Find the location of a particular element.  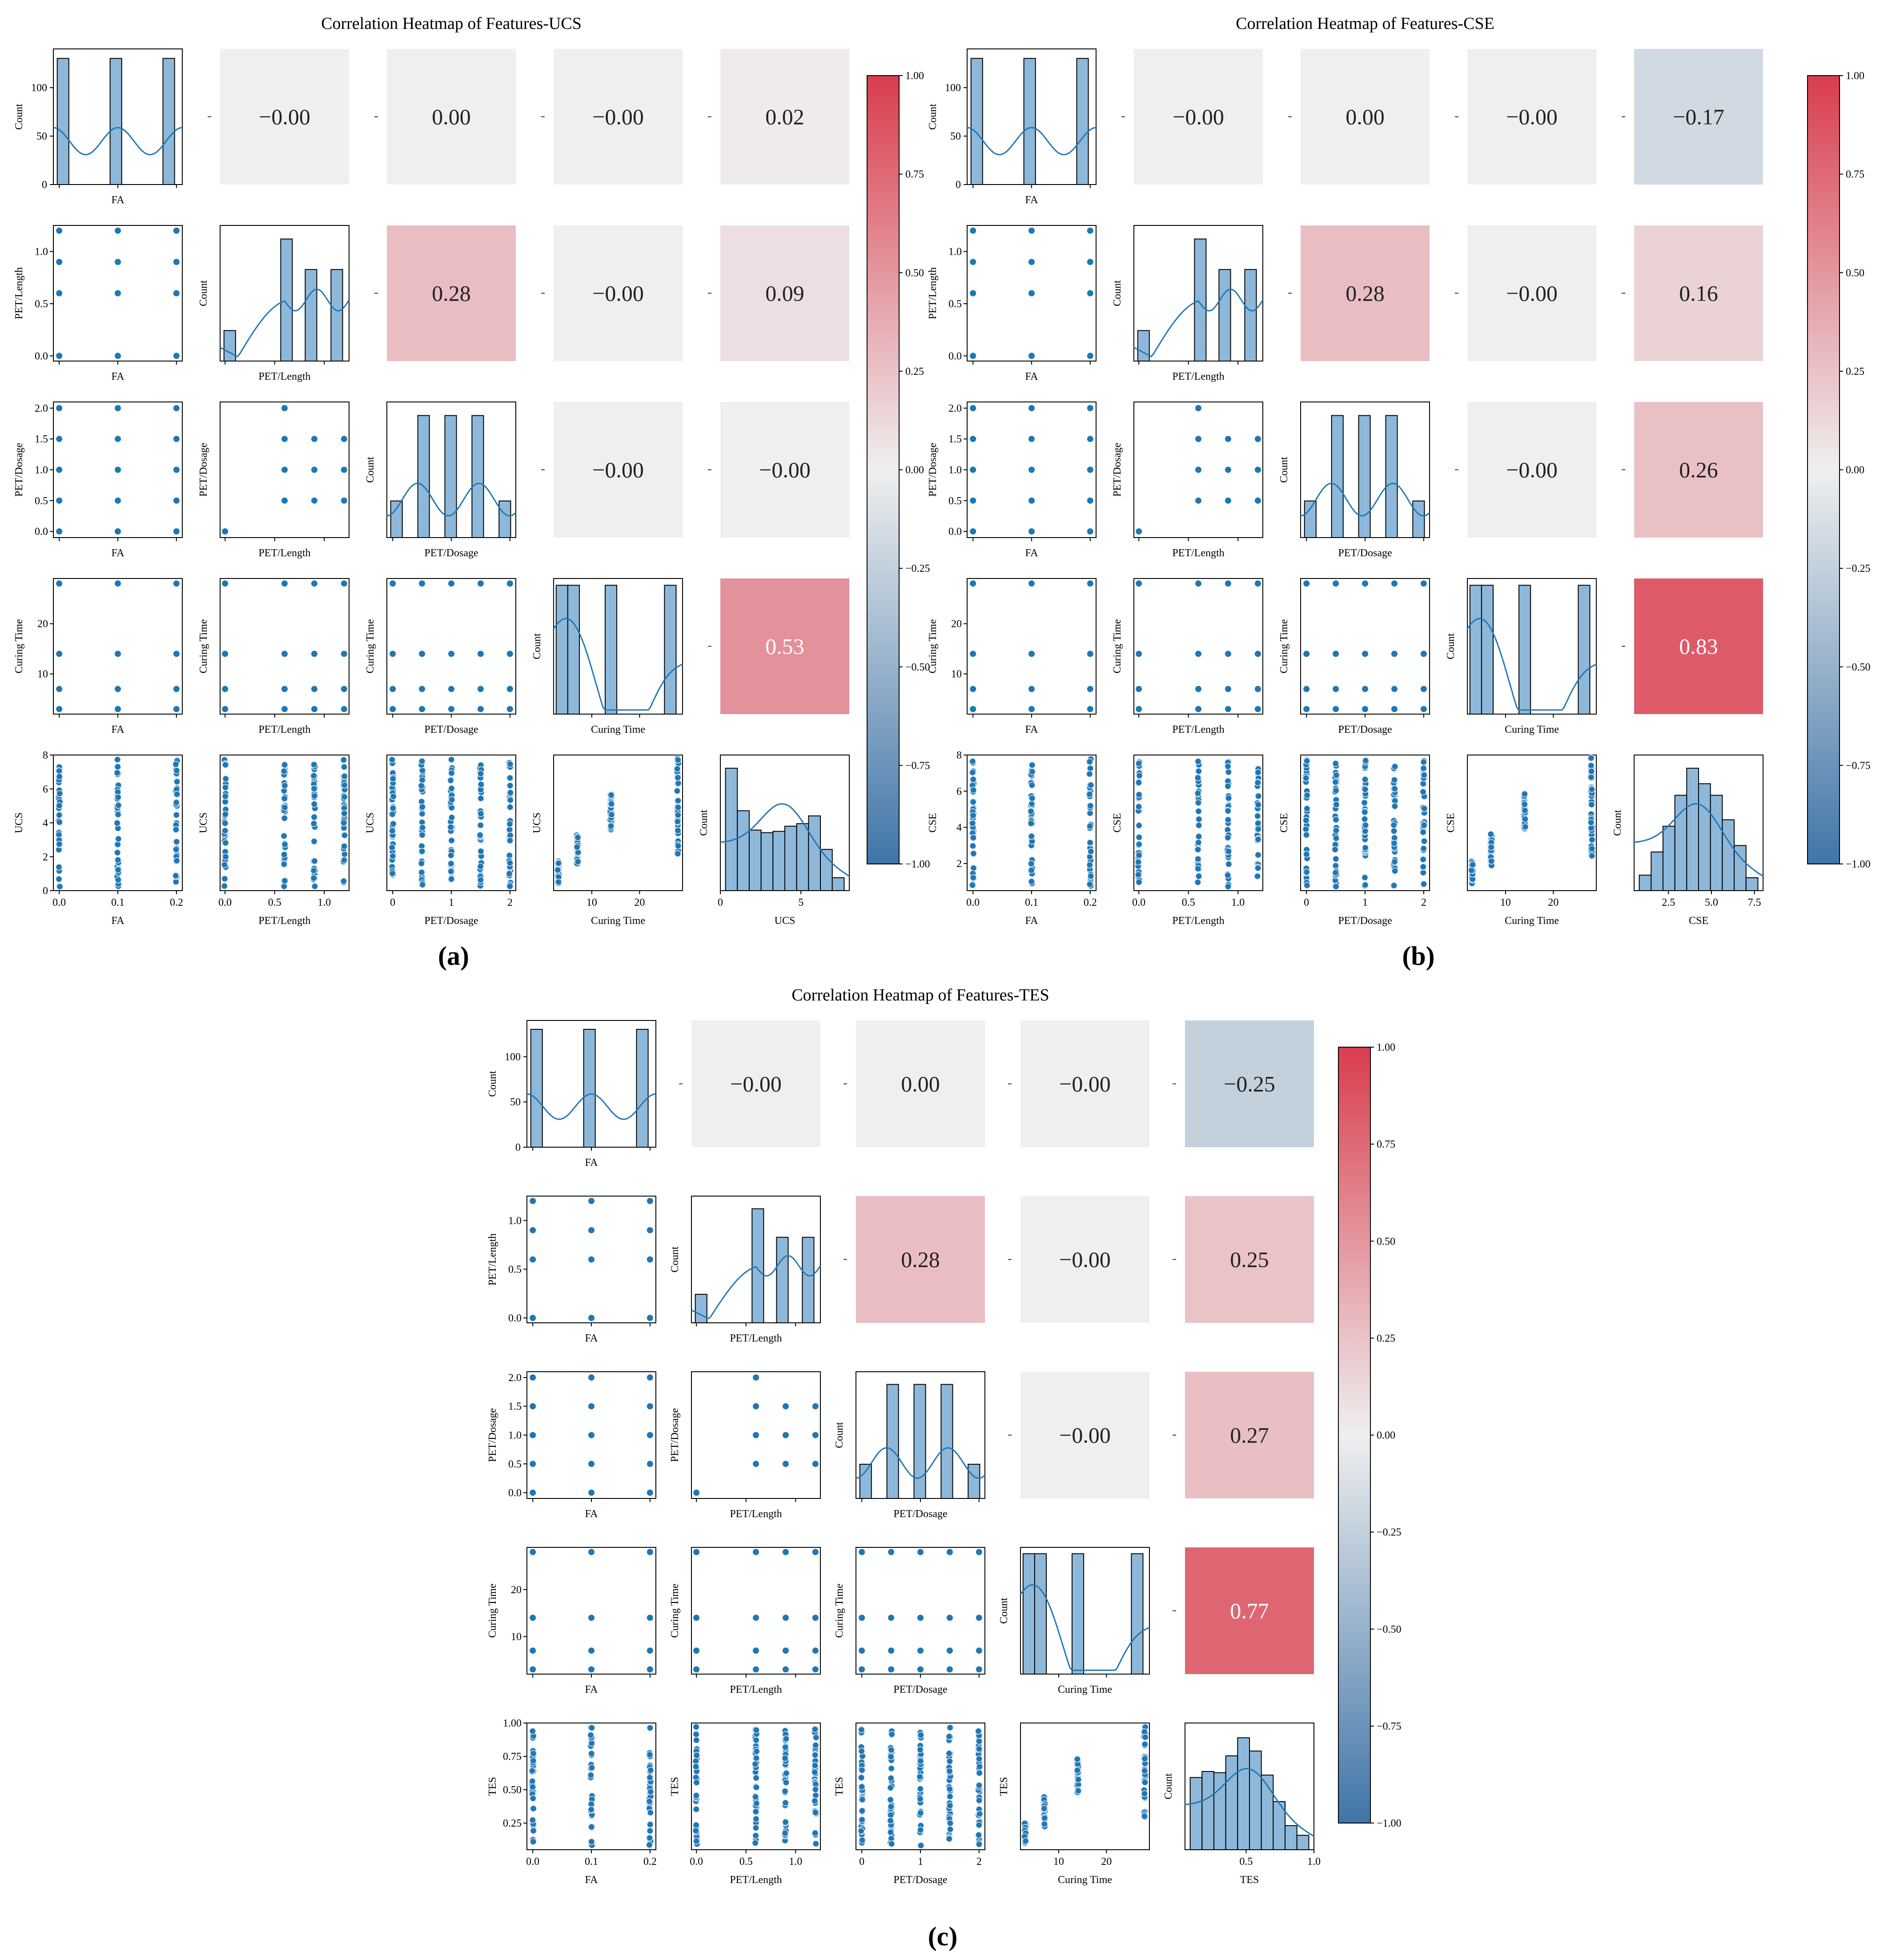

x-tick-label: 7.5 is located at coordinates (1754, 902).